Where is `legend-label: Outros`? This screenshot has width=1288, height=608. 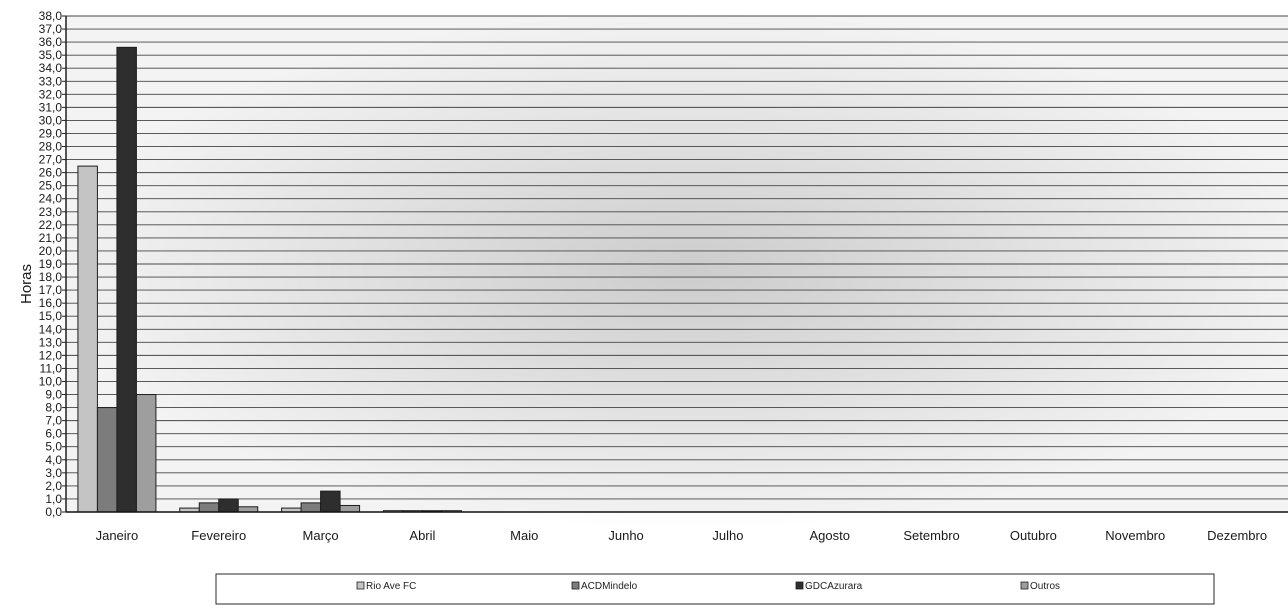
legend-label: Outros is located at coordinates (1045, 586).